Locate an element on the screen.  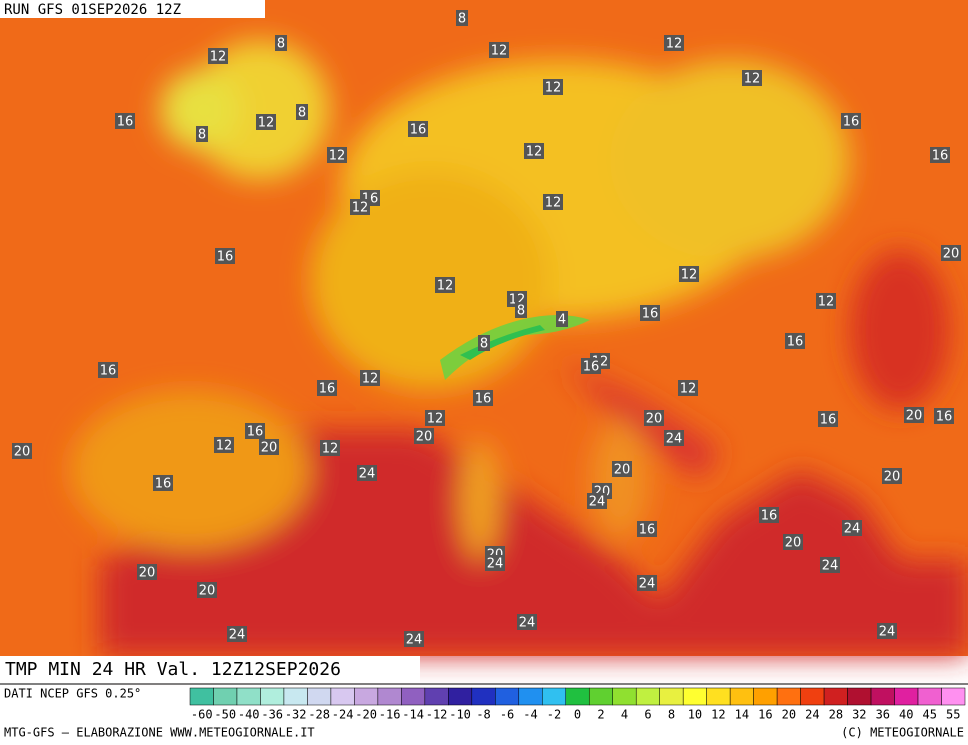
legend-label: 6 is located at coordinates (647, 715).